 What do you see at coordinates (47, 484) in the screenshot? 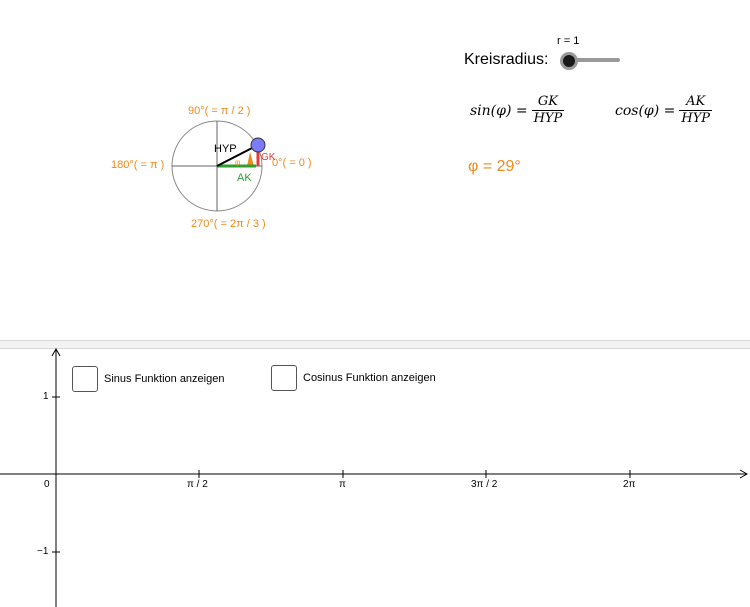
I see `x-tick-label-0: 0` at bounding box center [47, 484].